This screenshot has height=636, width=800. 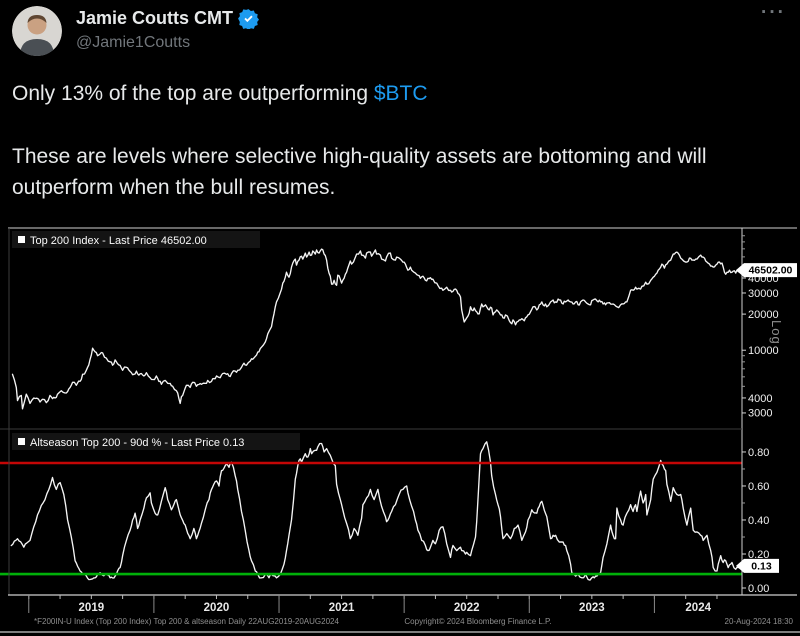 What do you see at coordinates (760, 399) in the screenshot?
I see `y-tick-label-top: 4000` at bounding box center [760, 399].